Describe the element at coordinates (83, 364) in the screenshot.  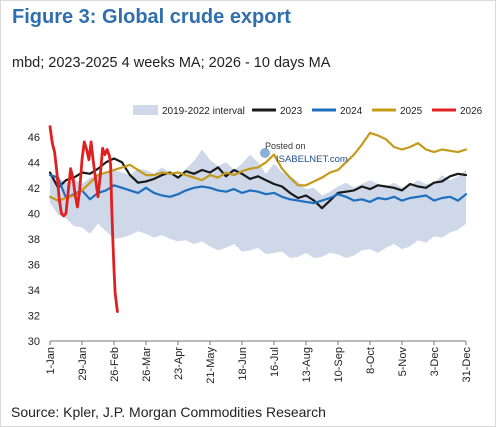
I see `x-tick-label: 29-Jan` at that location.